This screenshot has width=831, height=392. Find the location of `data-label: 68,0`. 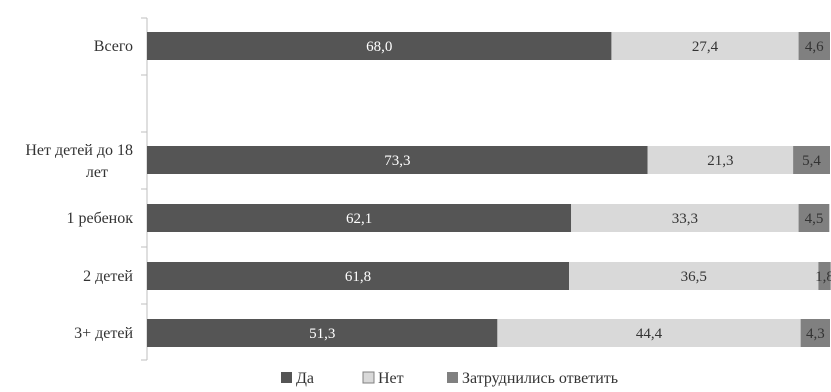

data-label: 68,0 is located at coordinates (379, 47).